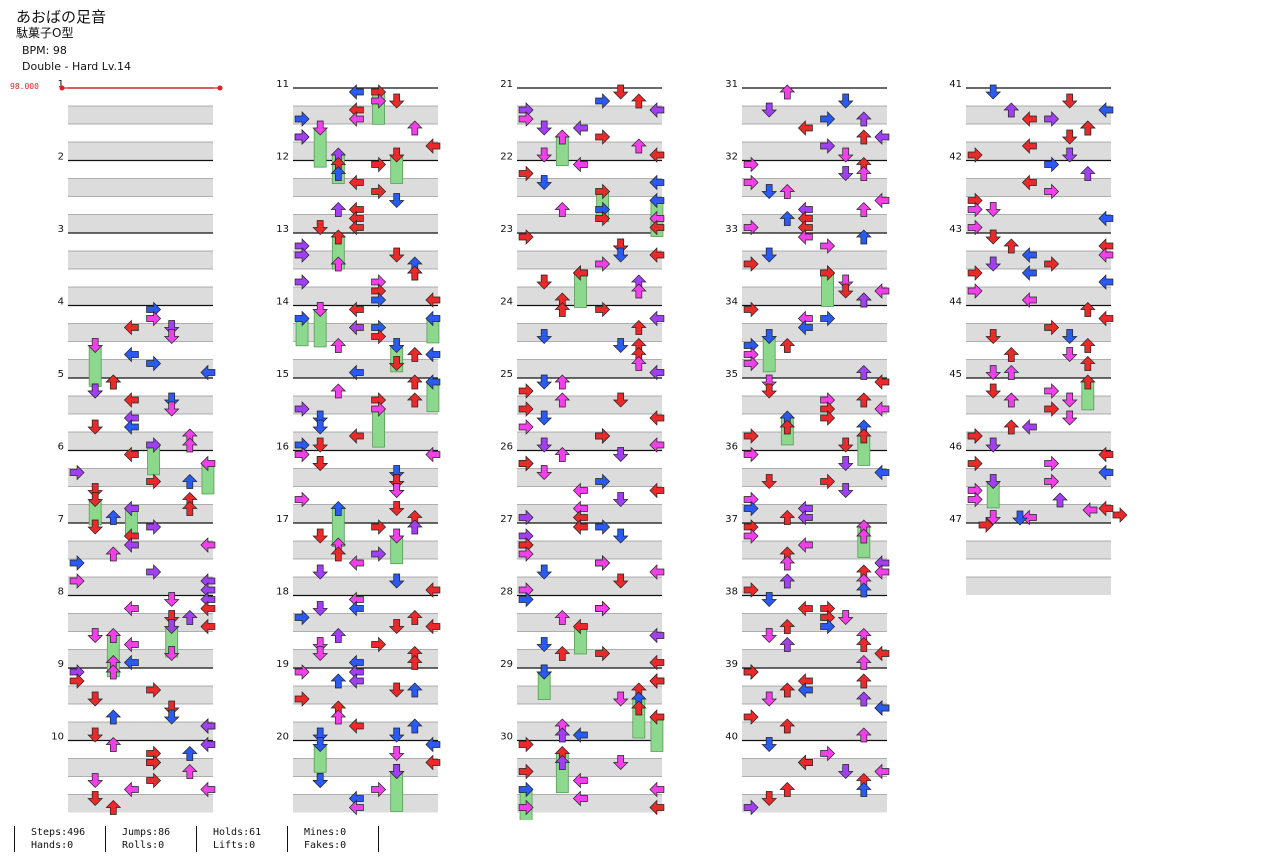 The image size is (1280, 868). What do you see at coordinates (150, 839) in the screenshot?
I see `stats-col-jumps: Jumps:86 Rolls:0` at bounding box center [150, 839].